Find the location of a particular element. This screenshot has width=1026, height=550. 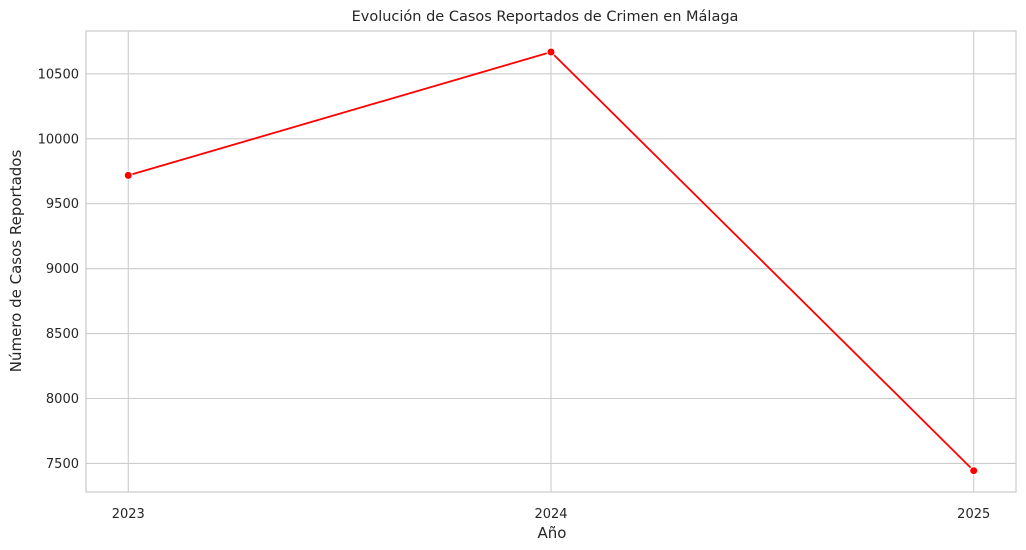

y-tick-labels: 7500 8000 8500 9000 9500 10000 10500 is located at coordinates (58, 269).